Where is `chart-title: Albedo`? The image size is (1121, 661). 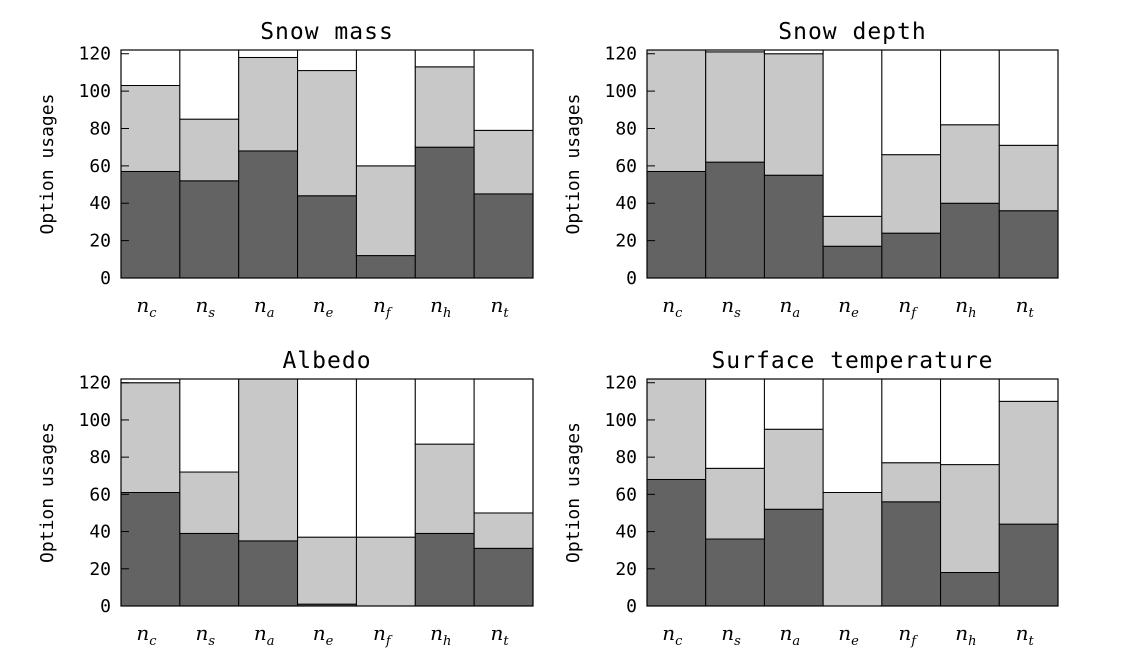 chart-title: Albedo is located at coordinates (326, 361).